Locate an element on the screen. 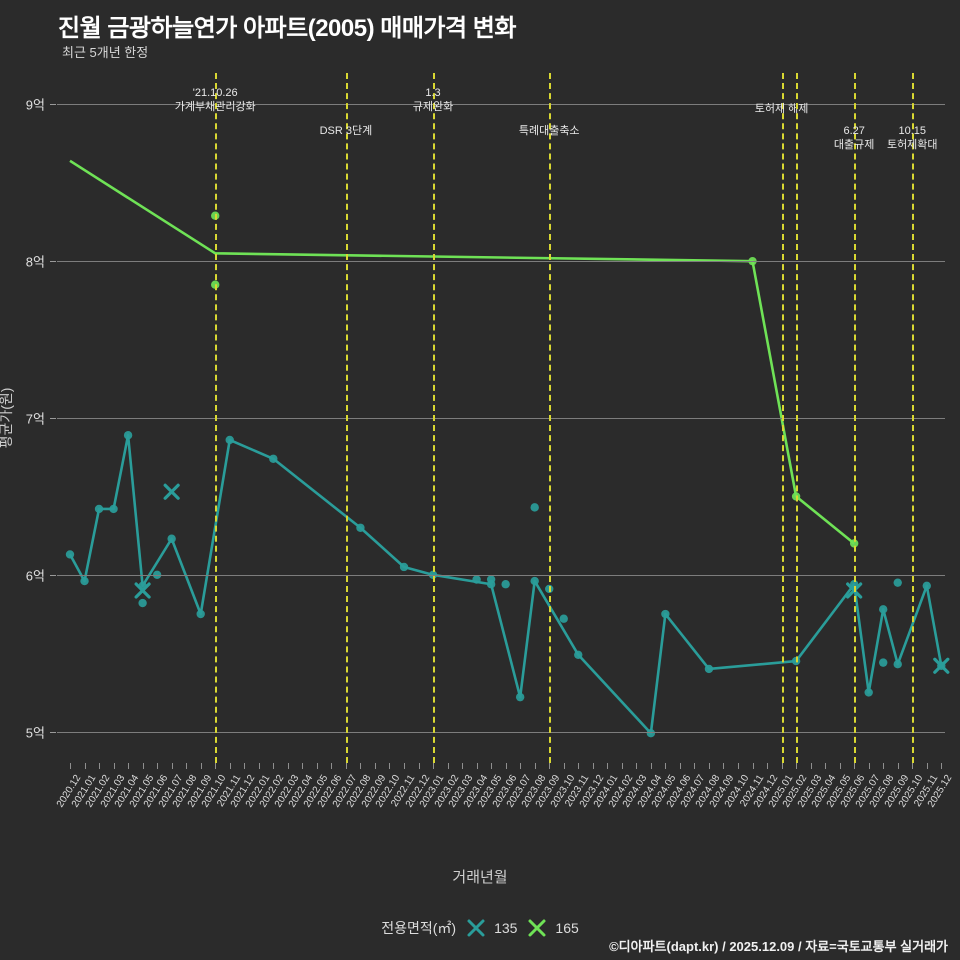 The width and height of the screenshot is (960, 960). y-tick-label: 9억 is located at coordinates (35, 105).